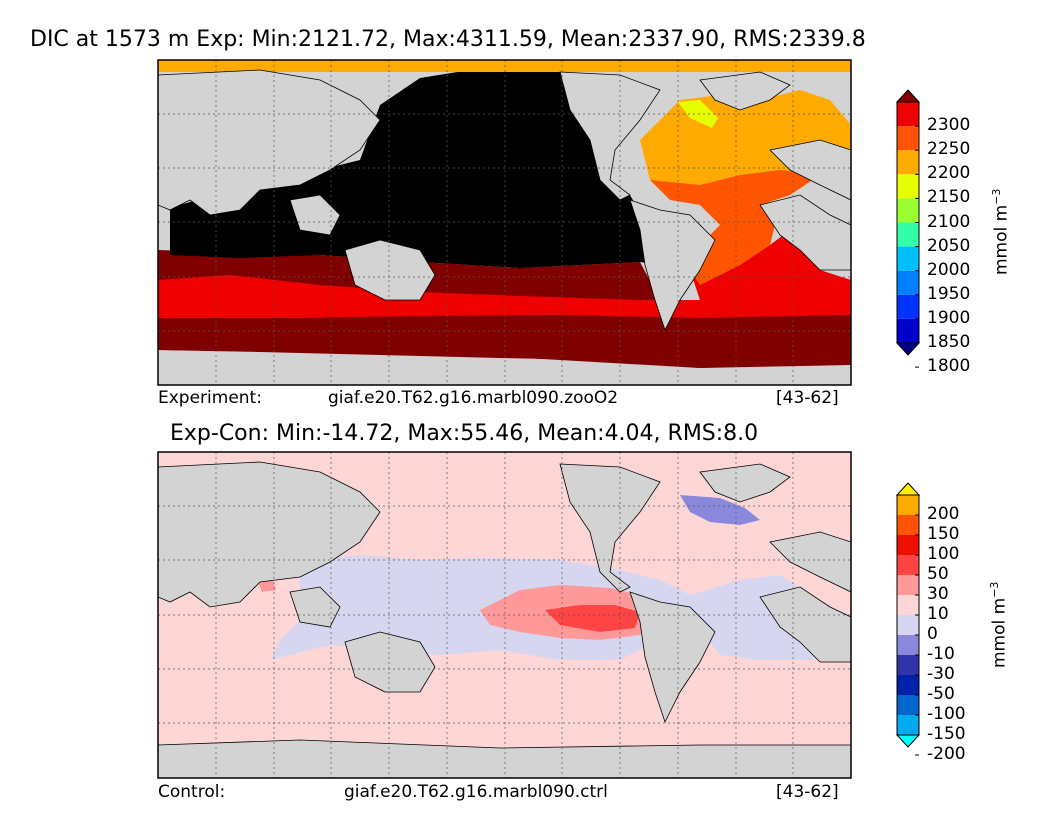  I want to click on top-footer-years: [43-62], so click(807, 398).